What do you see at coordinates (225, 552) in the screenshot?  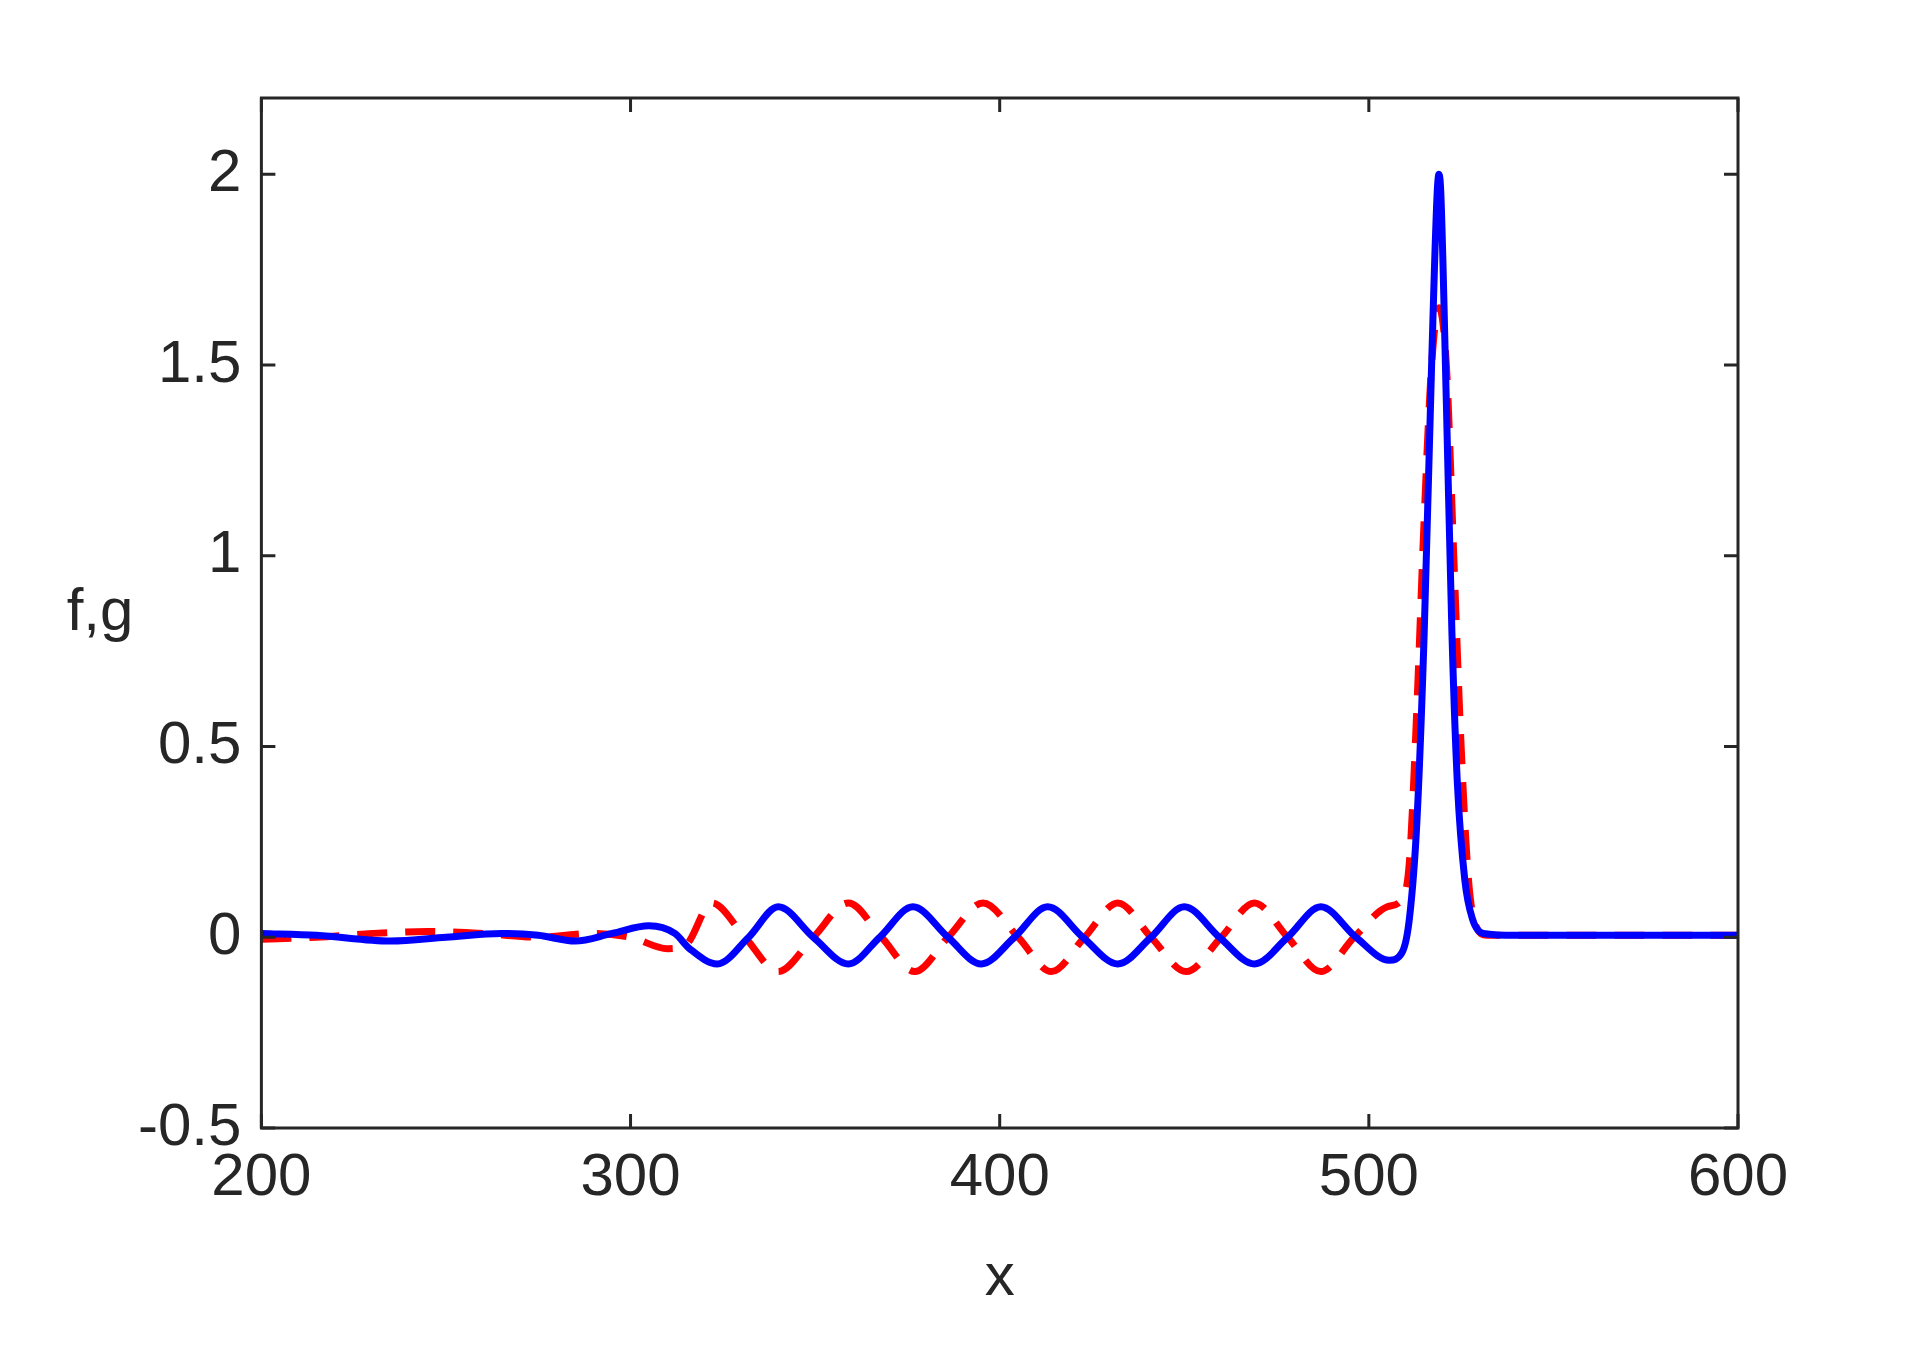 I see `y-tick-label: 1` at bounding box center [225, 552].